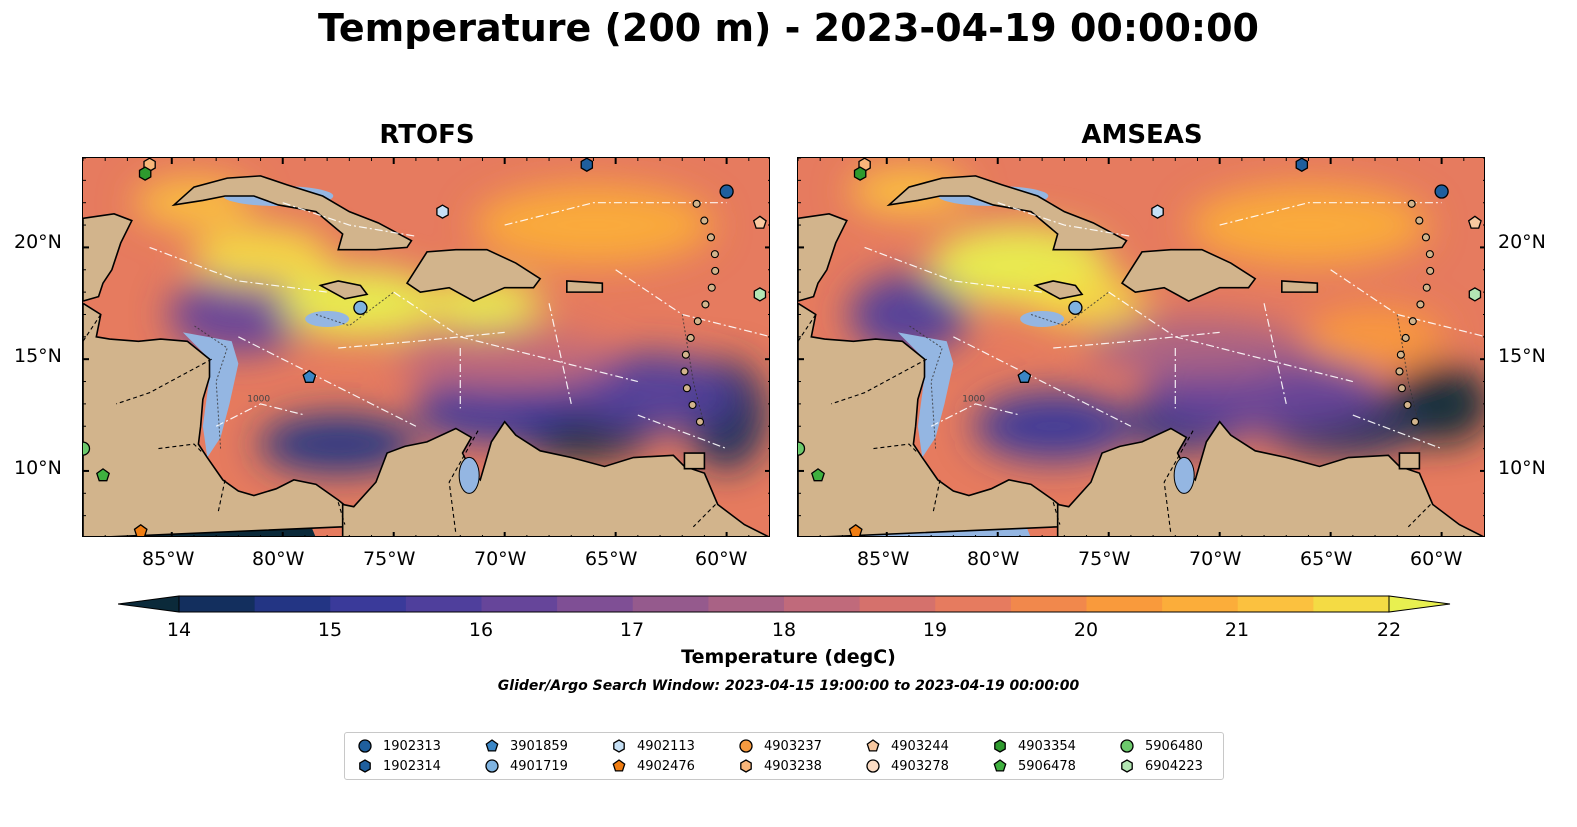 Image resolution: width=1577 pixels, height=827 pixels. Describe the element at coordinates (539, 746) in the screenshot. I see `legend-label: 3901859` at that location.